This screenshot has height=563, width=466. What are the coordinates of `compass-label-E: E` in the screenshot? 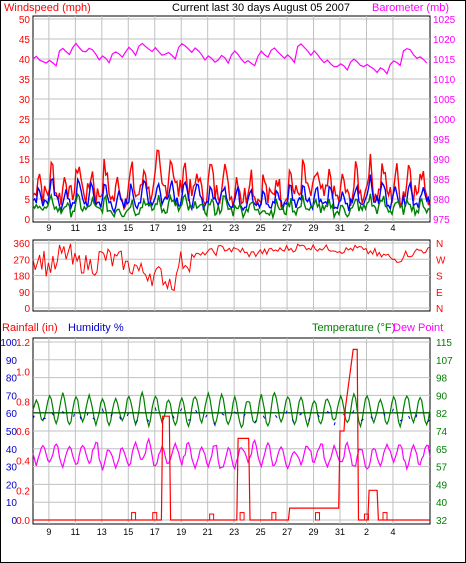 It's located at (439, 293).